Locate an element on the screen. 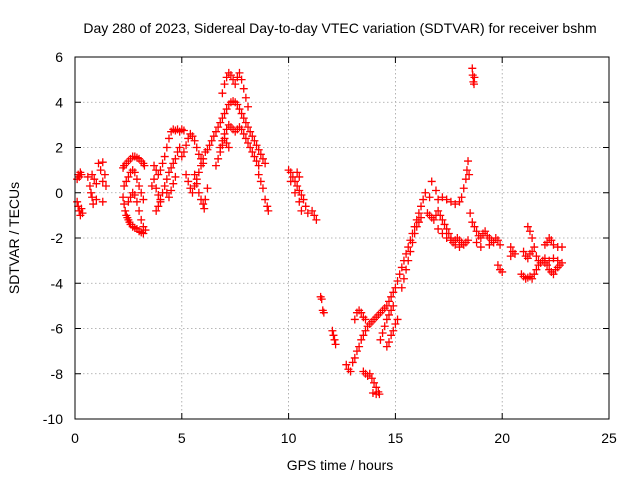  y-tick-label: 6 is located at coordinates (59, 57).